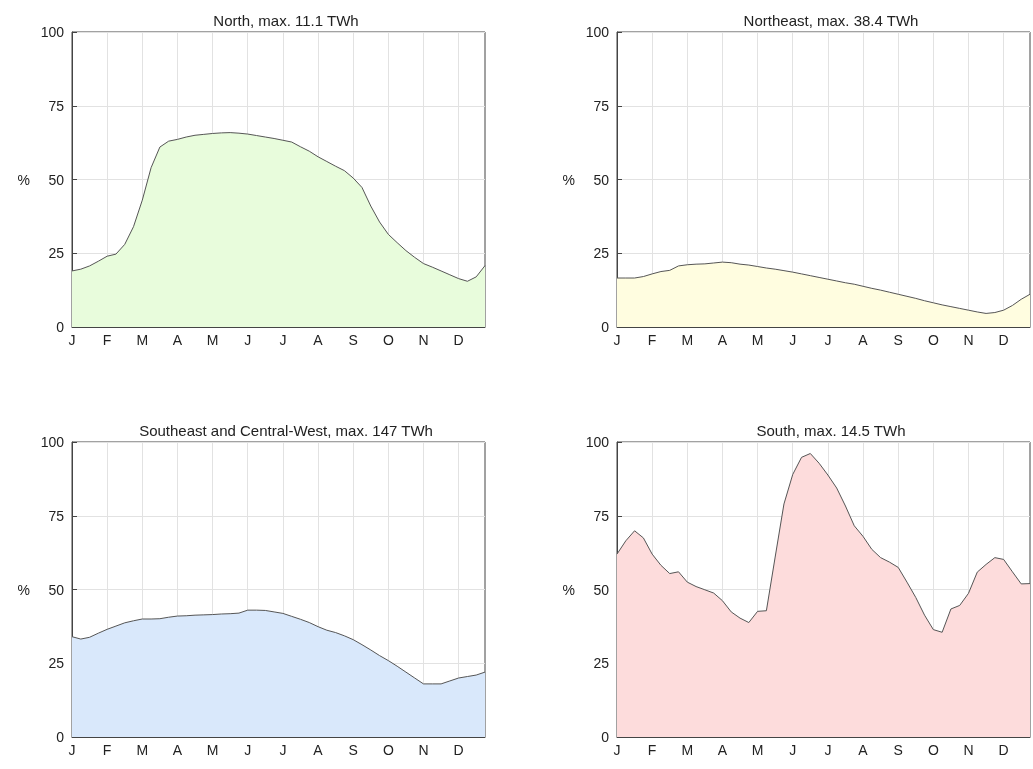 The image size is (1033, 769). Describe the element at coordinates (831, 430) in the screenshot. I see `chart-title: South, max. 14.5 TWh` at that location.